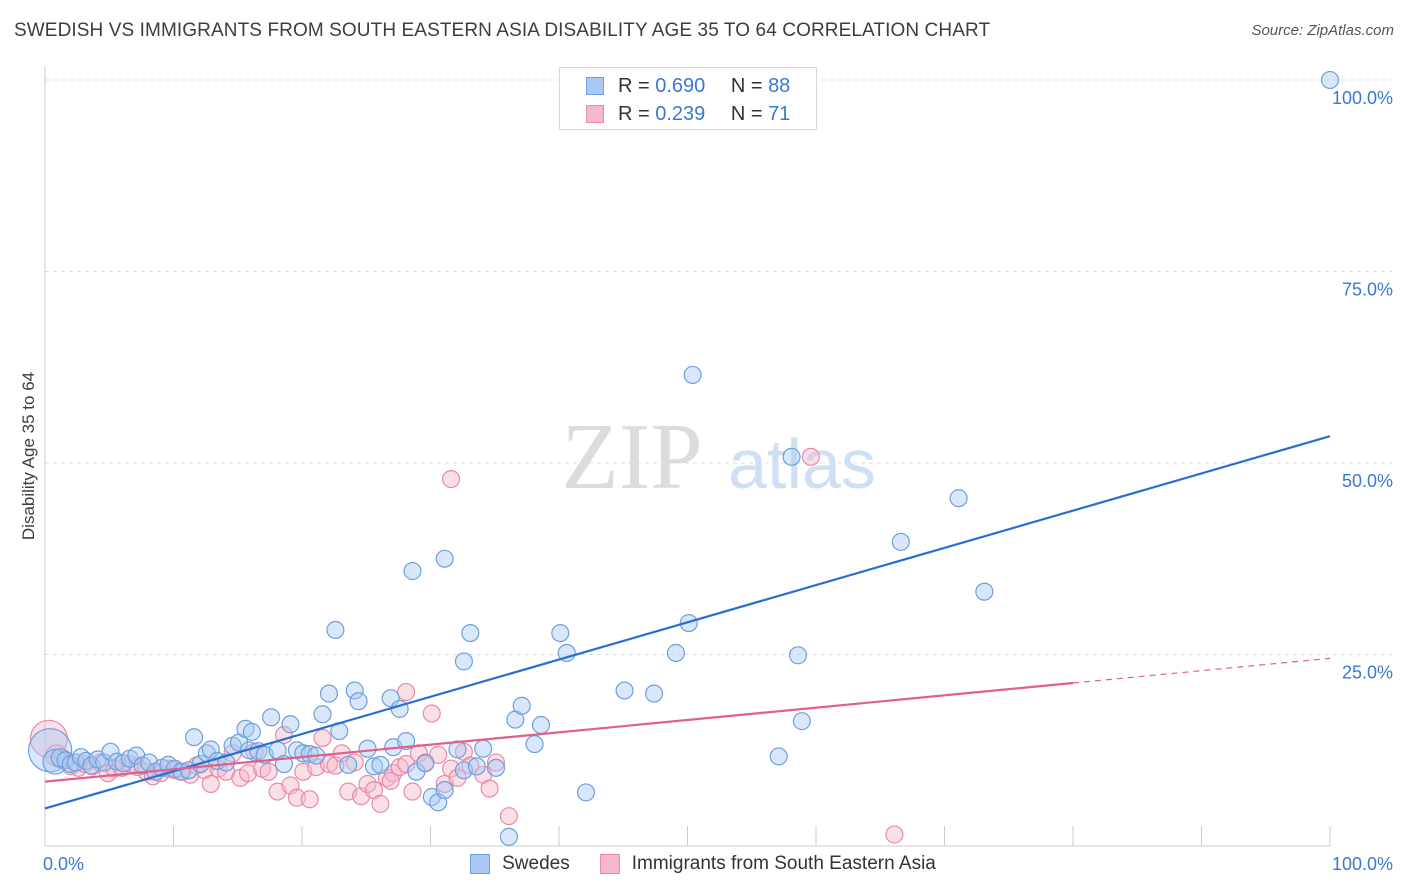  I want to click on legend-item-immigrants: Immigrants from South Eastern Asia, so click(767, 864).